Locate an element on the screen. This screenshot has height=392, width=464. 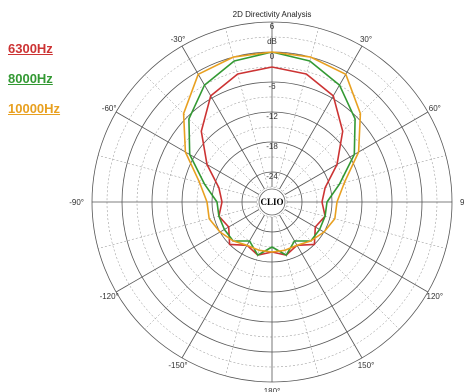
legend: 6300Hz 8000Hz 10000Hz is located at coordinates (34, 87).